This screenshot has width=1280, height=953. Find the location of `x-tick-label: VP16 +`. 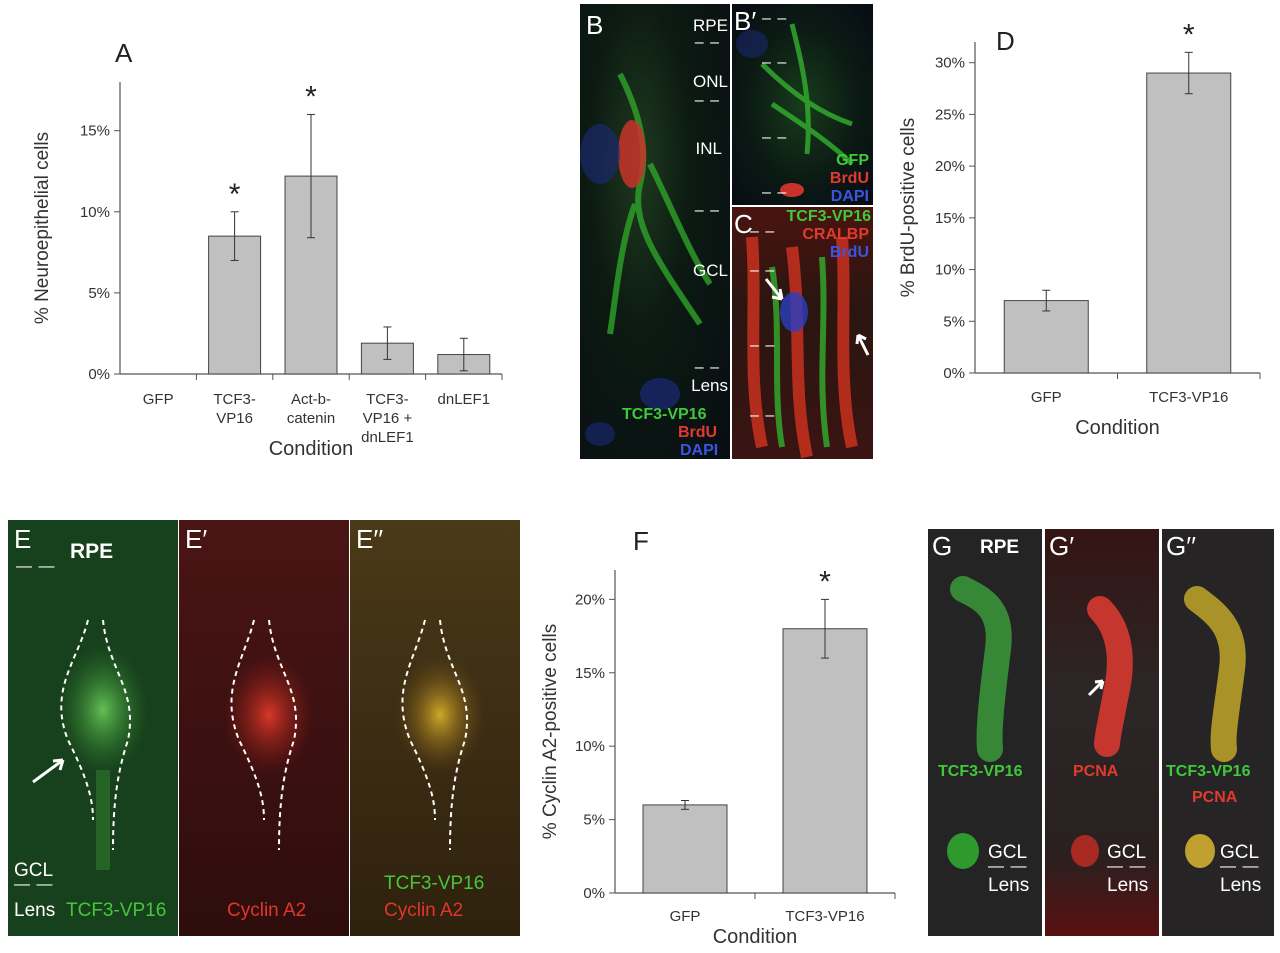

x-tick-label: VP16 + is located at coordinates (388, 418).